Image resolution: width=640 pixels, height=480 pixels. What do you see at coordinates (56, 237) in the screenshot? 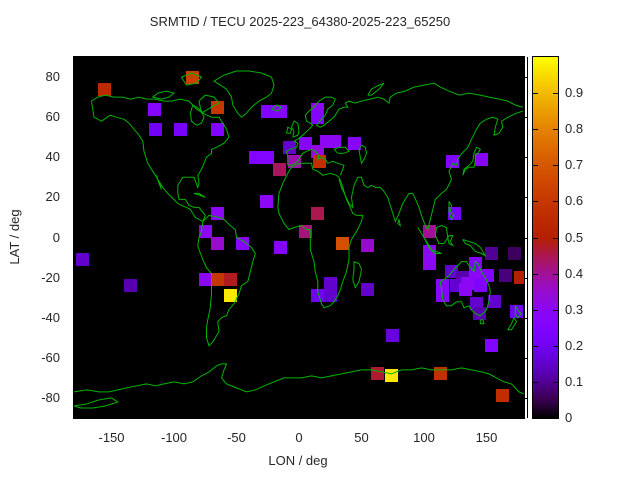
I see `y-tick-label: 0` at bounding box center [56, 237].